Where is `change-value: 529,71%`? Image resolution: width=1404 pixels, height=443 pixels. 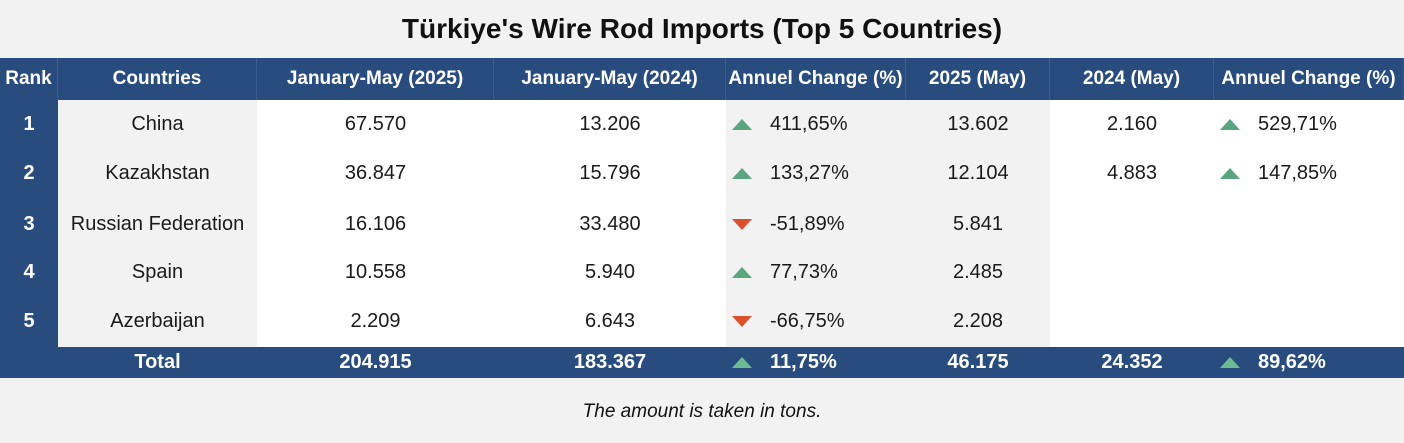 change-value: 529,71% is located at coordinates (1297, 124).